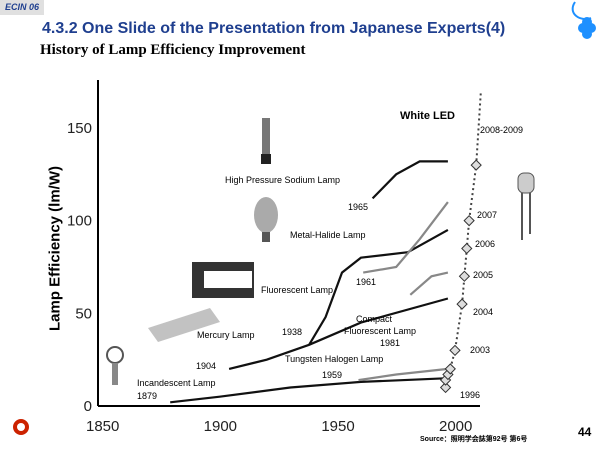  I want to click on label-halogen: Tungsten Halogen Lamp, so click(334, 359).